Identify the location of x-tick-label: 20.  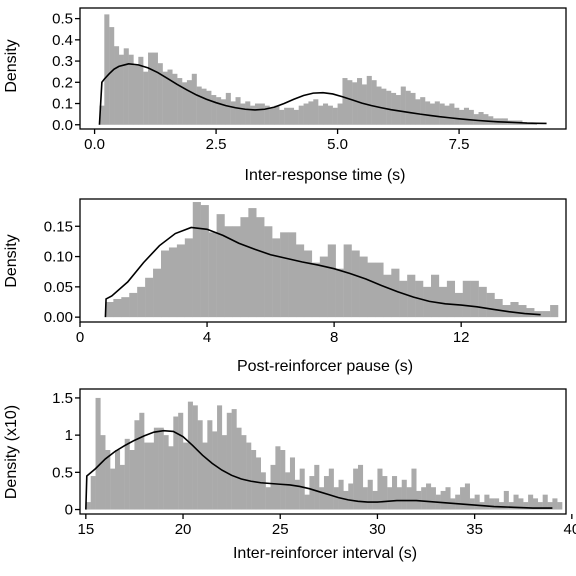
(183, 529).